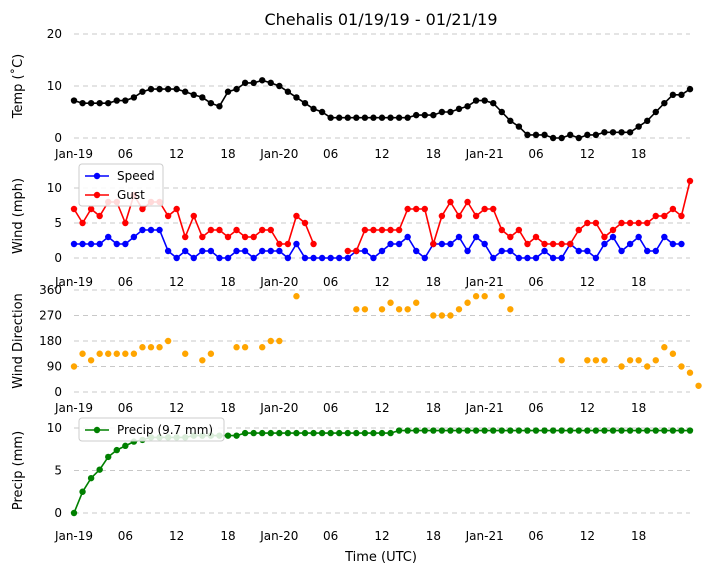 Image resolution: width=704 pixels, height=573 pixels. I want to click on y-axis-label: Temp (˚C), so click(18, 87).